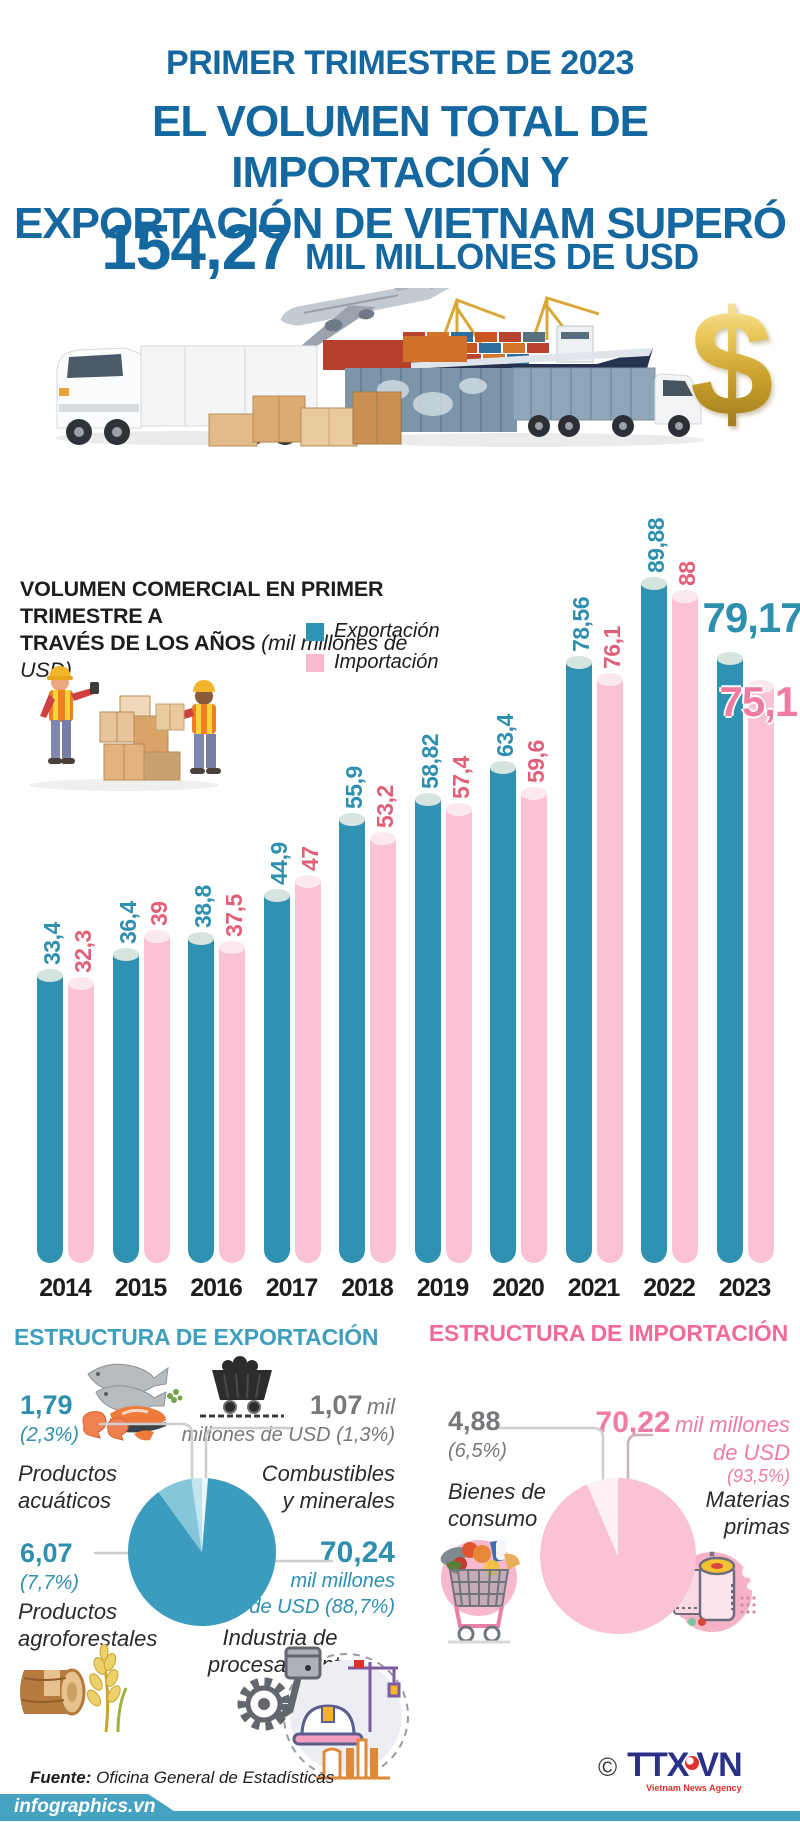 This screenshot has width=800, height=1822. I want to click on amount-unit: MIL MILLONES DE USD, so click(501, 256).